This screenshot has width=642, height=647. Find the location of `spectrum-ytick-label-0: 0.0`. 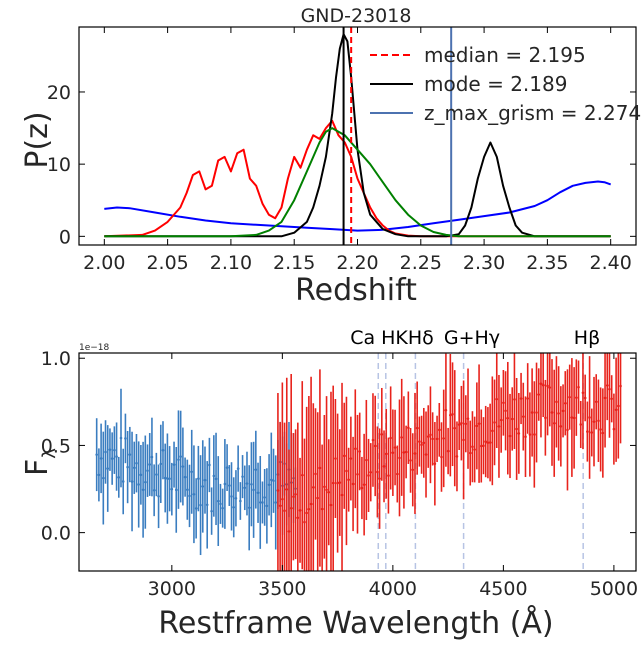

spectrum-ytick-label-0: 0.0 is located at coordinates (56, 534).